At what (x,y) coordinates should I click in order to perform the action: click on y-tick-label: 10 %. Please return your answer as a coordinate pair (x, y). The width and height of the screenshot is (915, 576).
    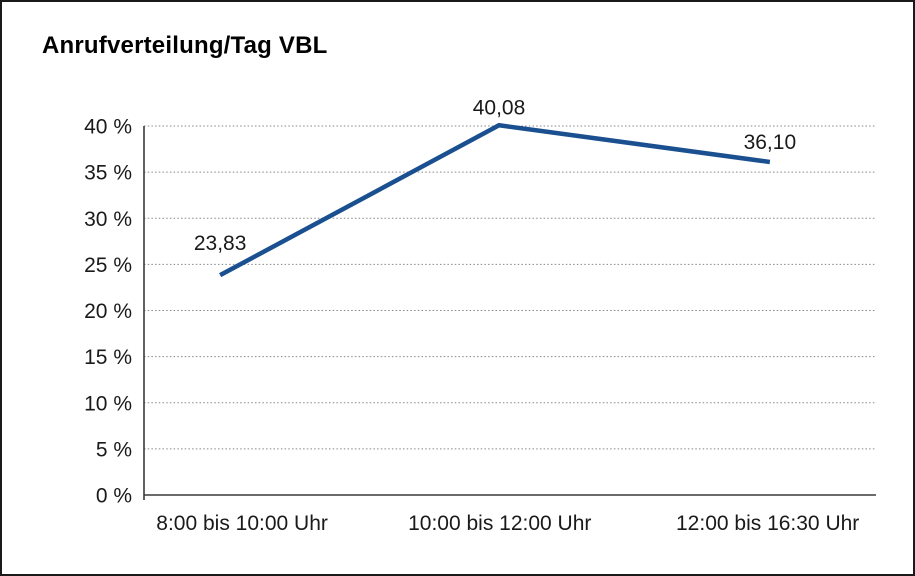
    Looking at the image, I should click on (108, 403).